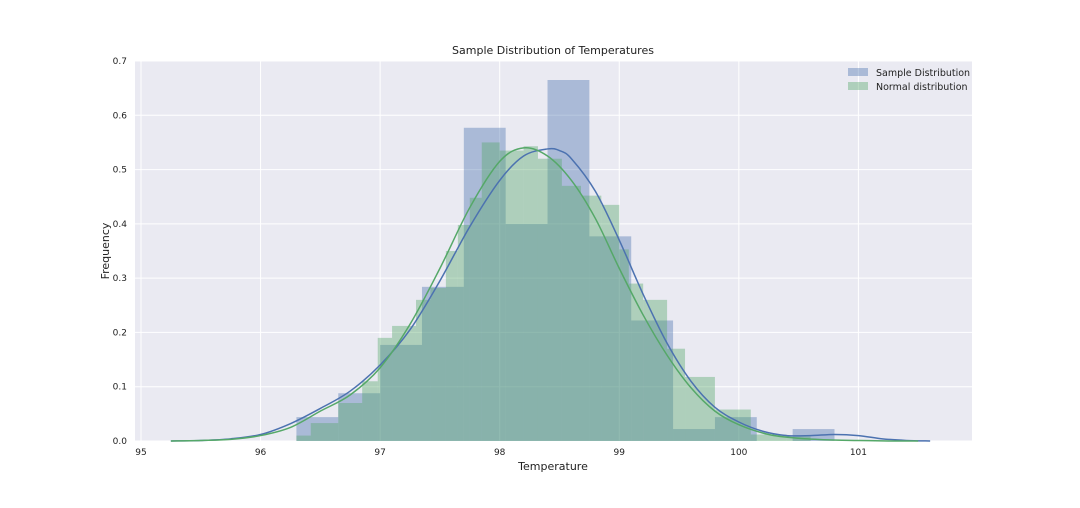  What do you see at coordinates (909, 80) in the screenshot?
I see `legend: Sample Distribution Normal distribution` at bounding box center [909, 80].